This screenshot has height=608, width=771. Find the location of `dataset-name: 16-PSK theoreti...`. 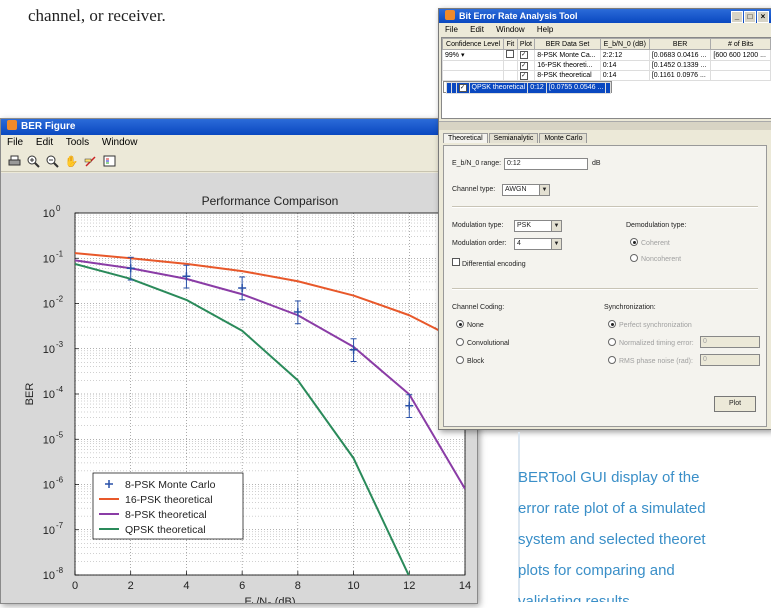

dataset-name: 16-PSK theoreti... is located at coordinates (567, 65).